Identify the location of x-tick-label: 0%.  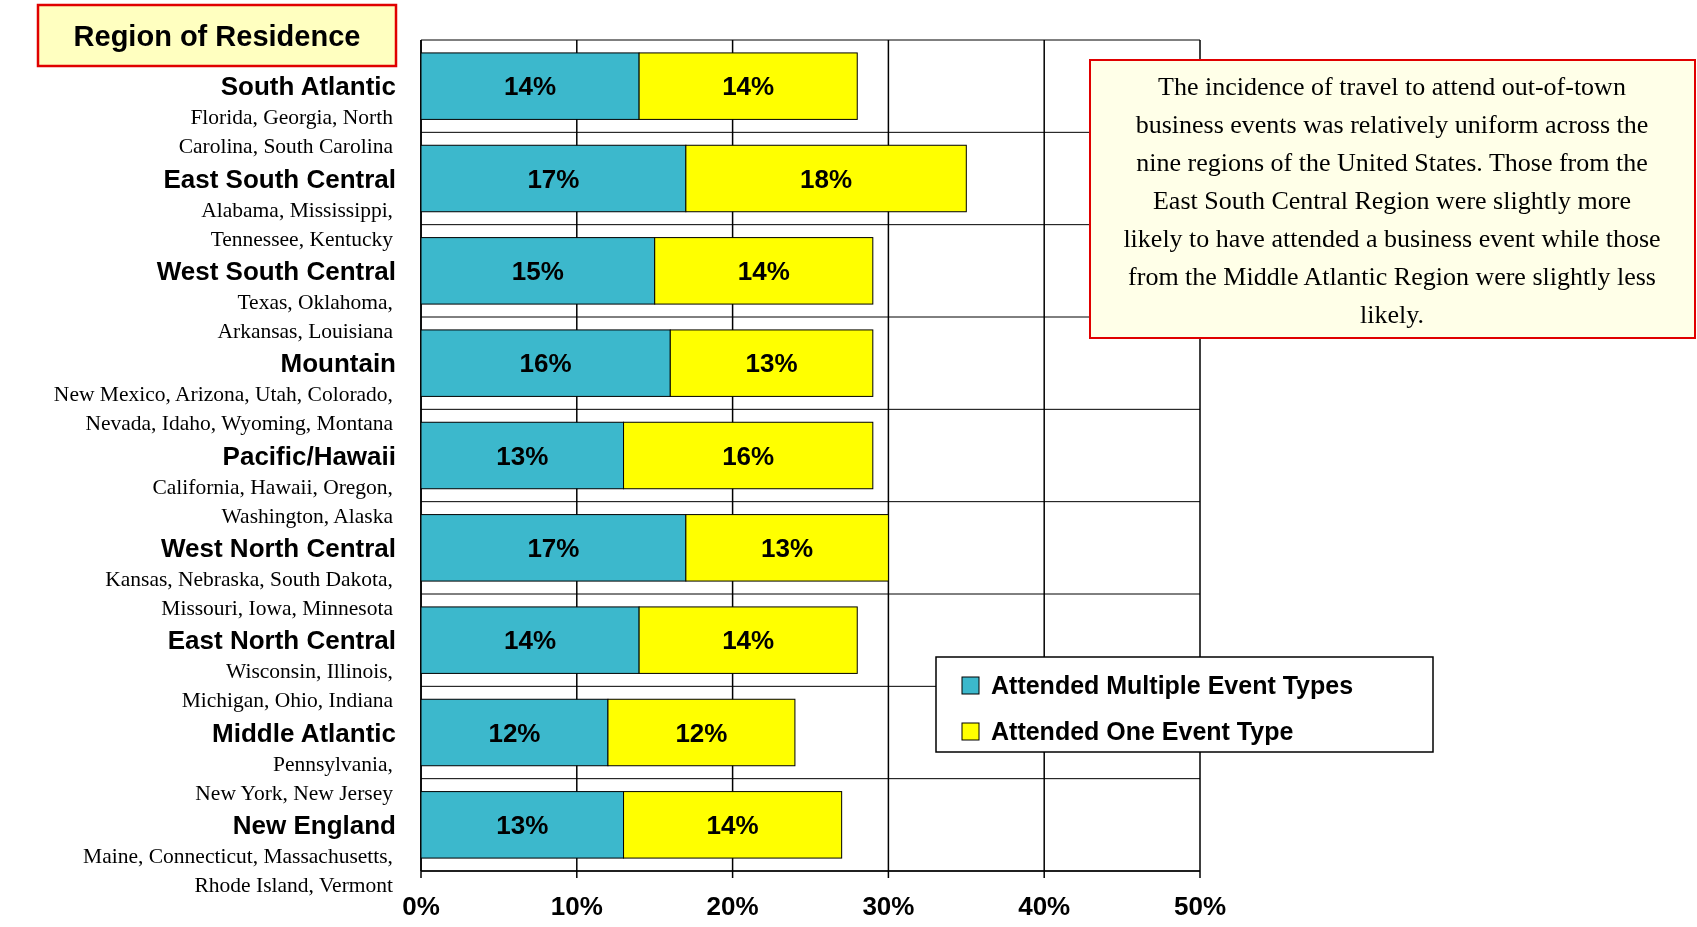
(421, 906).